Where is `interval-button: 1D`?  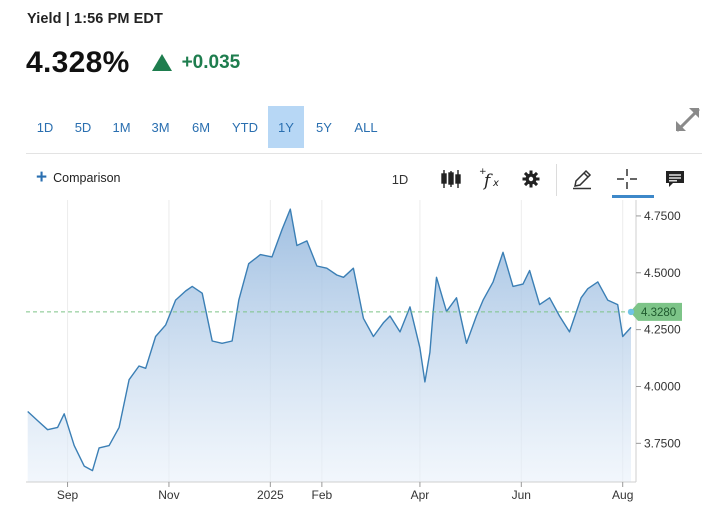
interval-button: 1D is located at coordinates (400, 179).